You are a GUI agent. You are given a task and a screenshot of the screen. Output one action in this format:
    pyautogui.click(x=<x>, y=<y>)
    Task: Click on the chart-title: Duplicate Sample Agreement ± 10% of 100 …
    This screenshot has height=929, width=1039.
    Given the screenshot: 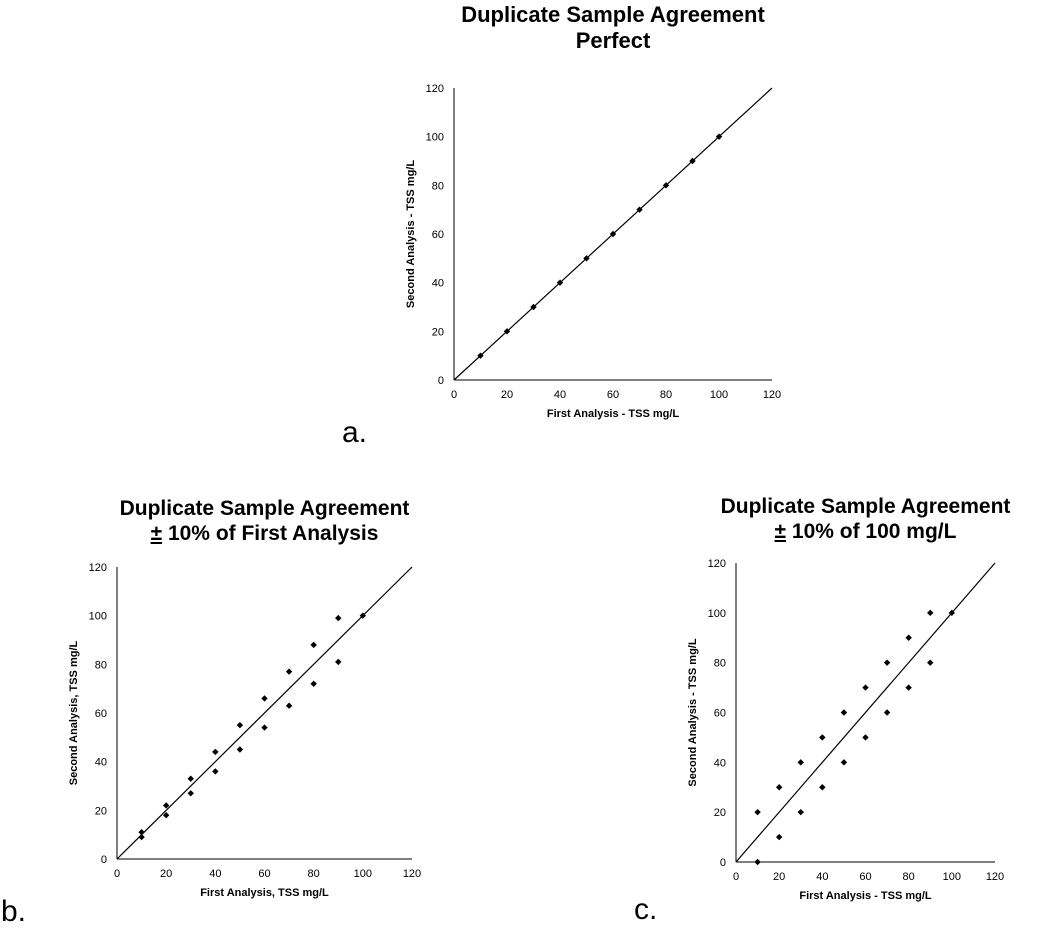 What is the action you would take?
    pyautogui.click(x=866, y=519)
    